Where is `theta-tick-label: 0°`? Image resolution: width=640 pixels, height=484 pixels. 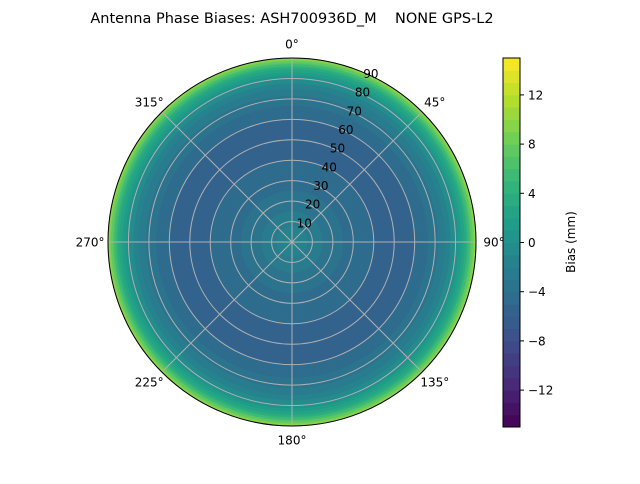 theta-tick-label: 0° is located at coordinates (292, 45).